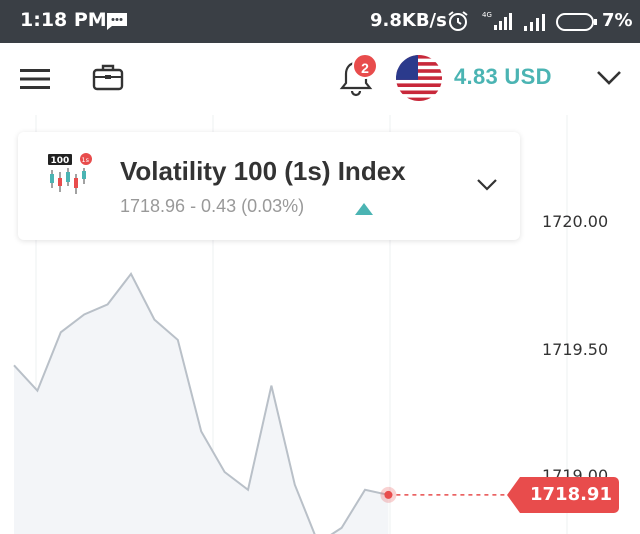 The width and height of the screenshot is (640, 534). What do you see at coordinates (63, 20) in the screenshot?
I see `status-time: 1:18 PM` at bounding box center [63, 20].